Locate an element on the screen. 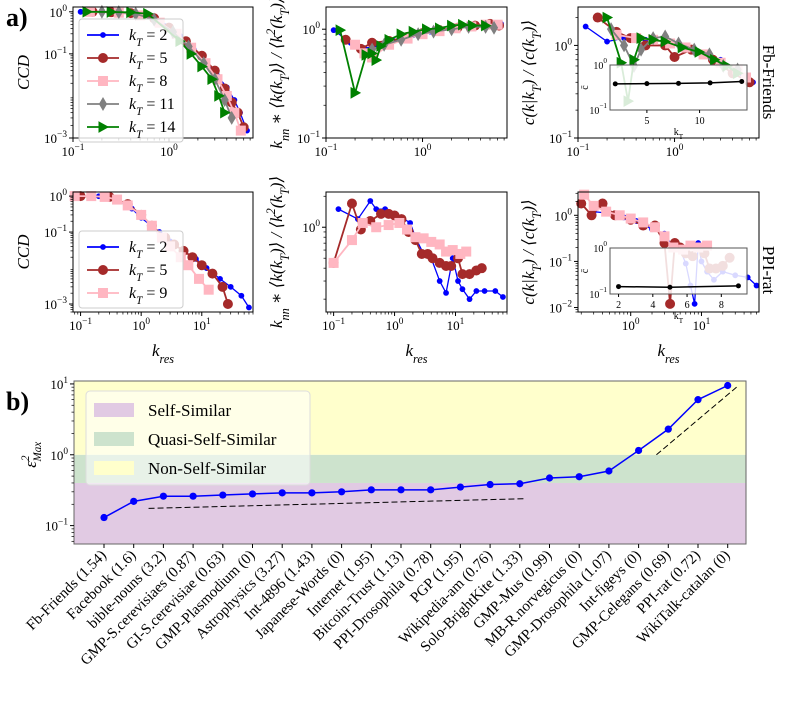 This screenshot has width=789, height=708. legend-label: Quasi-Self-Similar is located at coordinates (212, 439).